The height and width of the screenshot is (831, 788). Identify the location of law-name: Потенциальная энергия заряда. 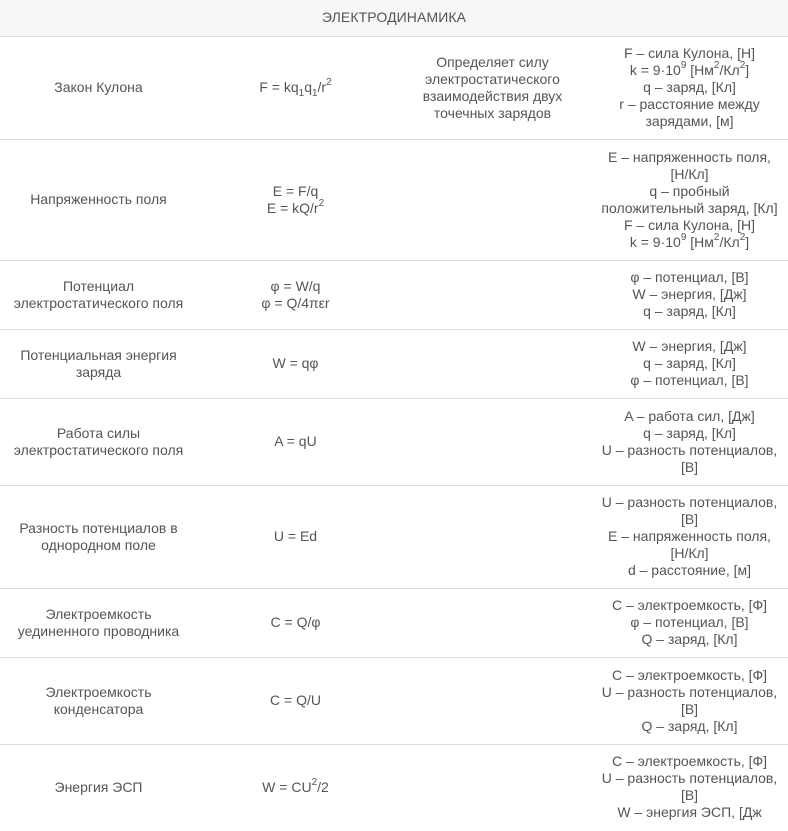
(98, 363).